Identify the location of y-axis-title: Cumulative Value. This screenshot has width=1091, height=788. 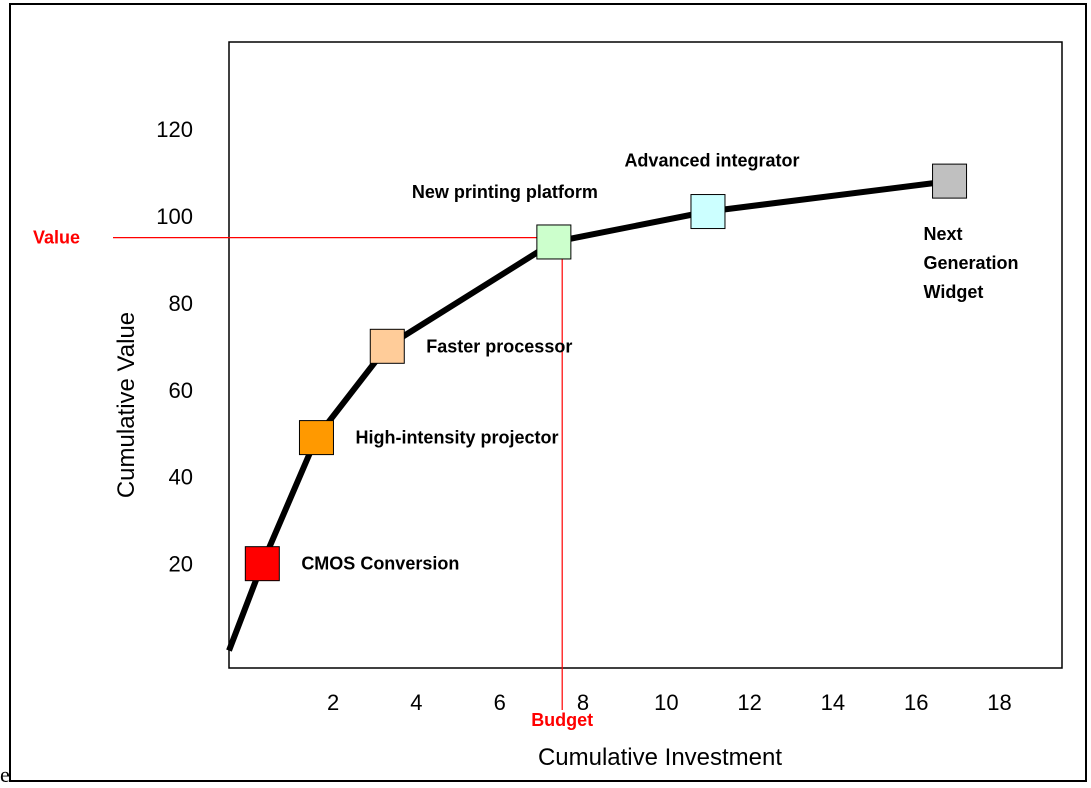
(126, 405).